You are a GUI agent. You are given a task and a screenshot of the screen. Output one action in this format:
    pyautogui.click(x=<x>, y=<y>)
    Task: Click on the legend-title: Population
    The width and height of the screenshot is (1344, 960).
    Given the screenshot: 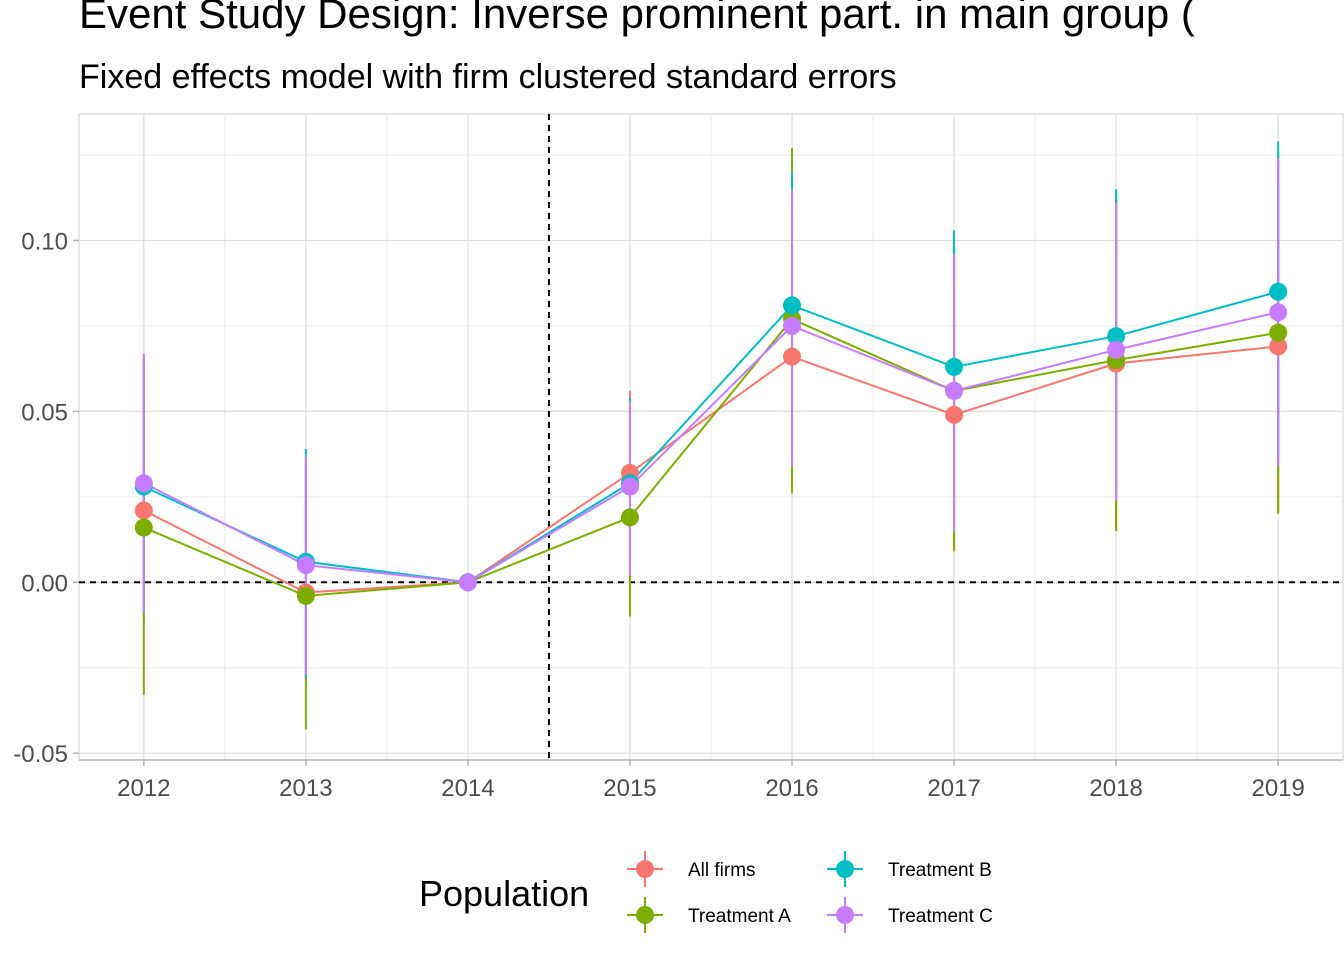 What is the action you would take?
    pyautogui.click(x=504, y=893)
    